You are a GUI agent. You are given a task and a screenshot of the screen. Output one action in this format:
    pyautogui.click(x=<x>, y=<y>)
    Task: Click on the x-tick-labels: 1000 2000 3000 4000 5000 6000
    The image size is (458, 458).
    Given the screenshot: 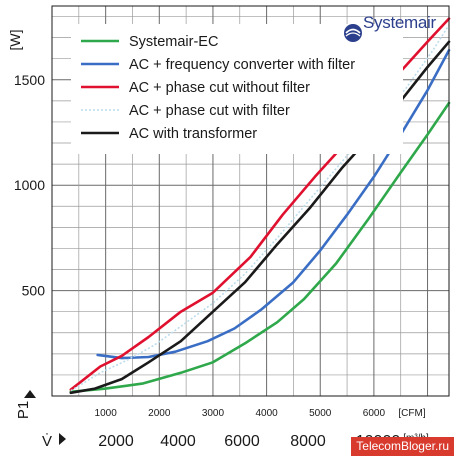 What is the action you would take?
    pyautogui.click(x=240, y=413)
    